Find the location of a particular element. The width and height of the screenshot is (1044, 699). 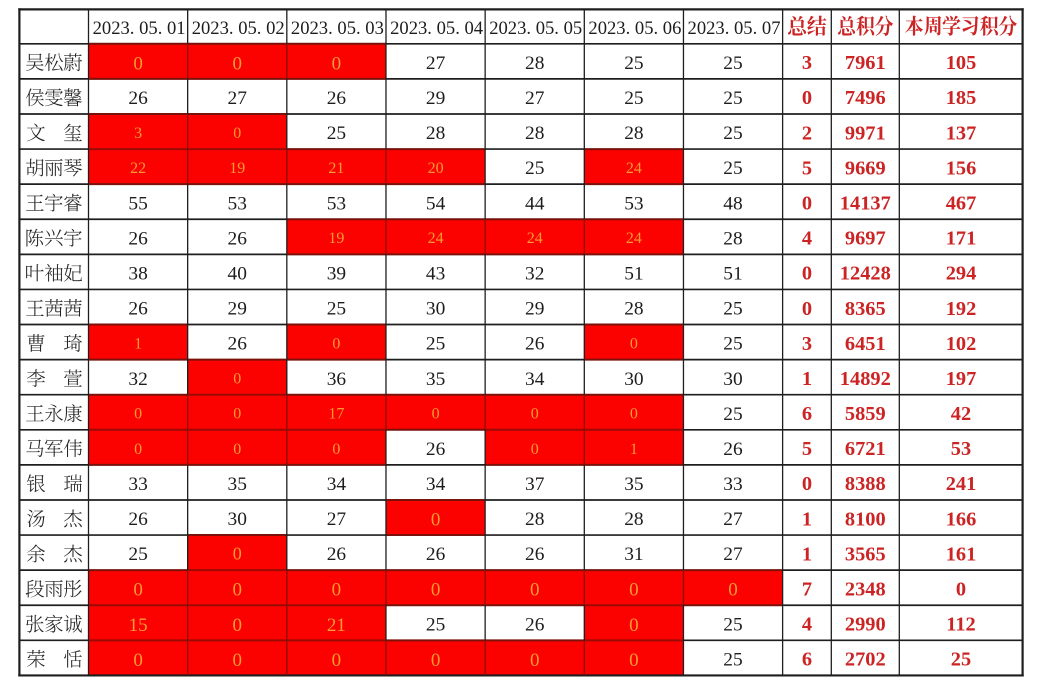

svg-text: 9669 is located at coordinates (865, 168).